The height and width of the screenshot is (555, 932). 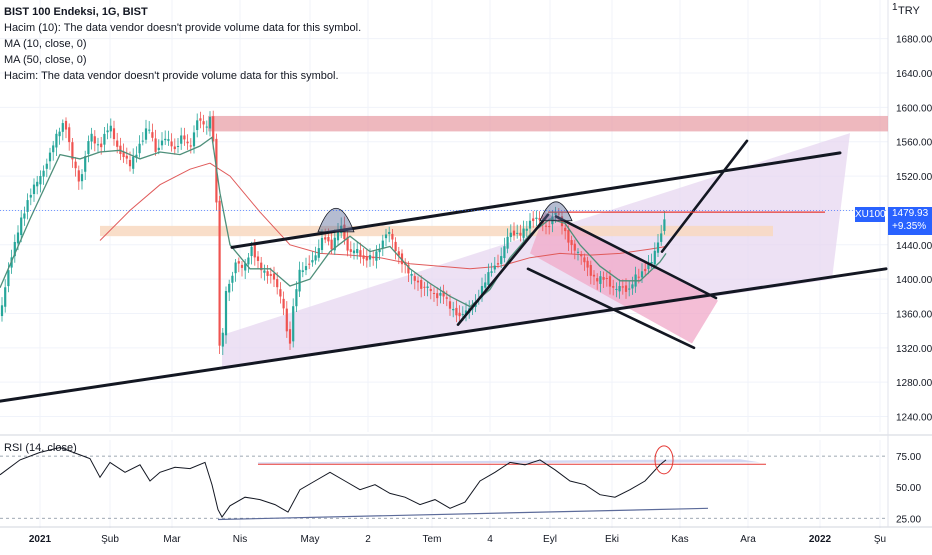 I want to click on time-tick-label: Eki, so click(x=612, y=539).